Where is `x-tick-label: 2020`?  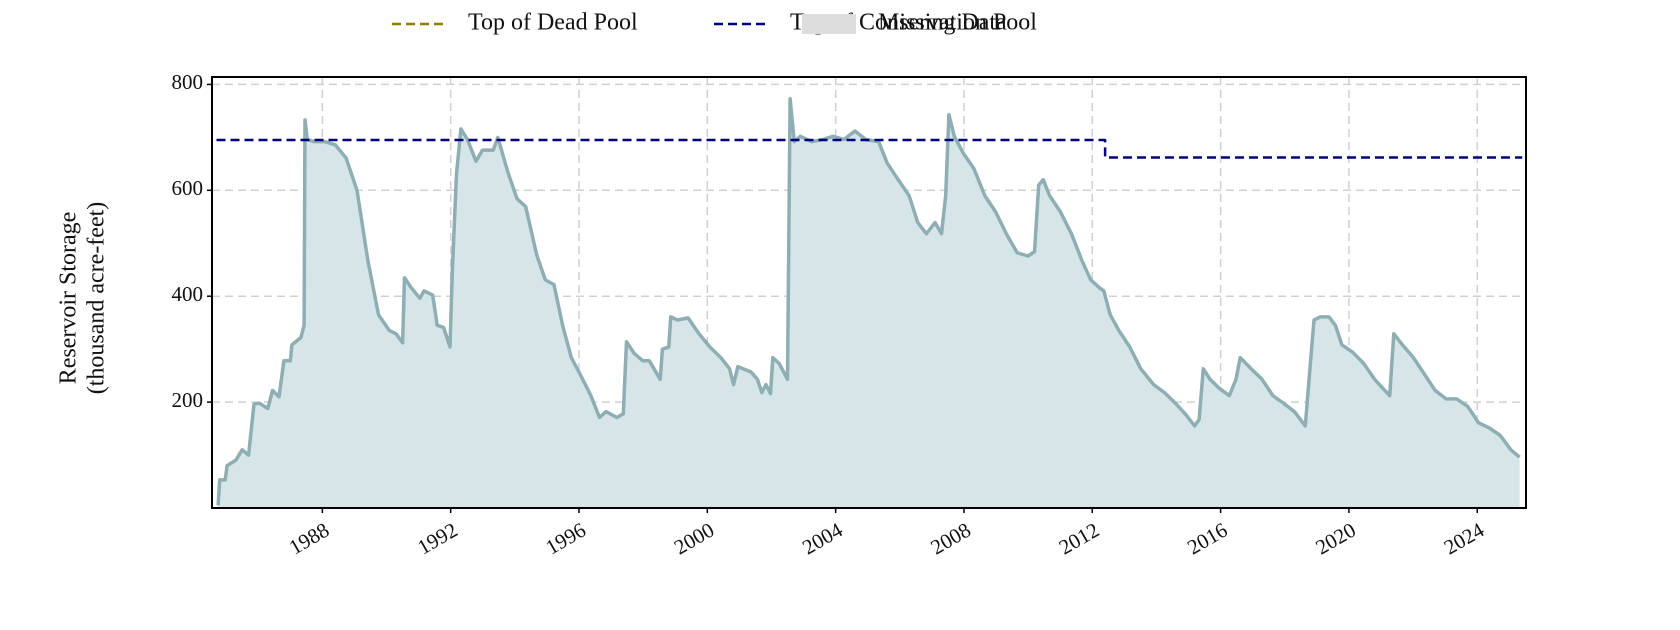 x-tick-label: 2020 is located at coordinates (1335, 539).